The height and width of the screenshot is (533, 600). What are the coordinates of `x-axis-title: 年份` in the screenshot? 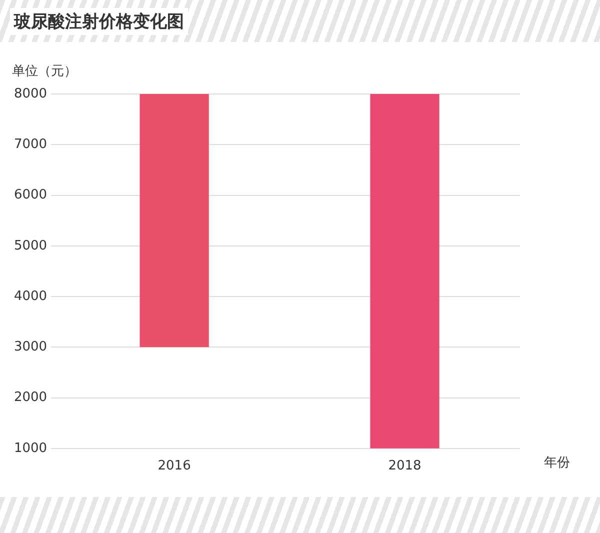 It's located at (557, 462).